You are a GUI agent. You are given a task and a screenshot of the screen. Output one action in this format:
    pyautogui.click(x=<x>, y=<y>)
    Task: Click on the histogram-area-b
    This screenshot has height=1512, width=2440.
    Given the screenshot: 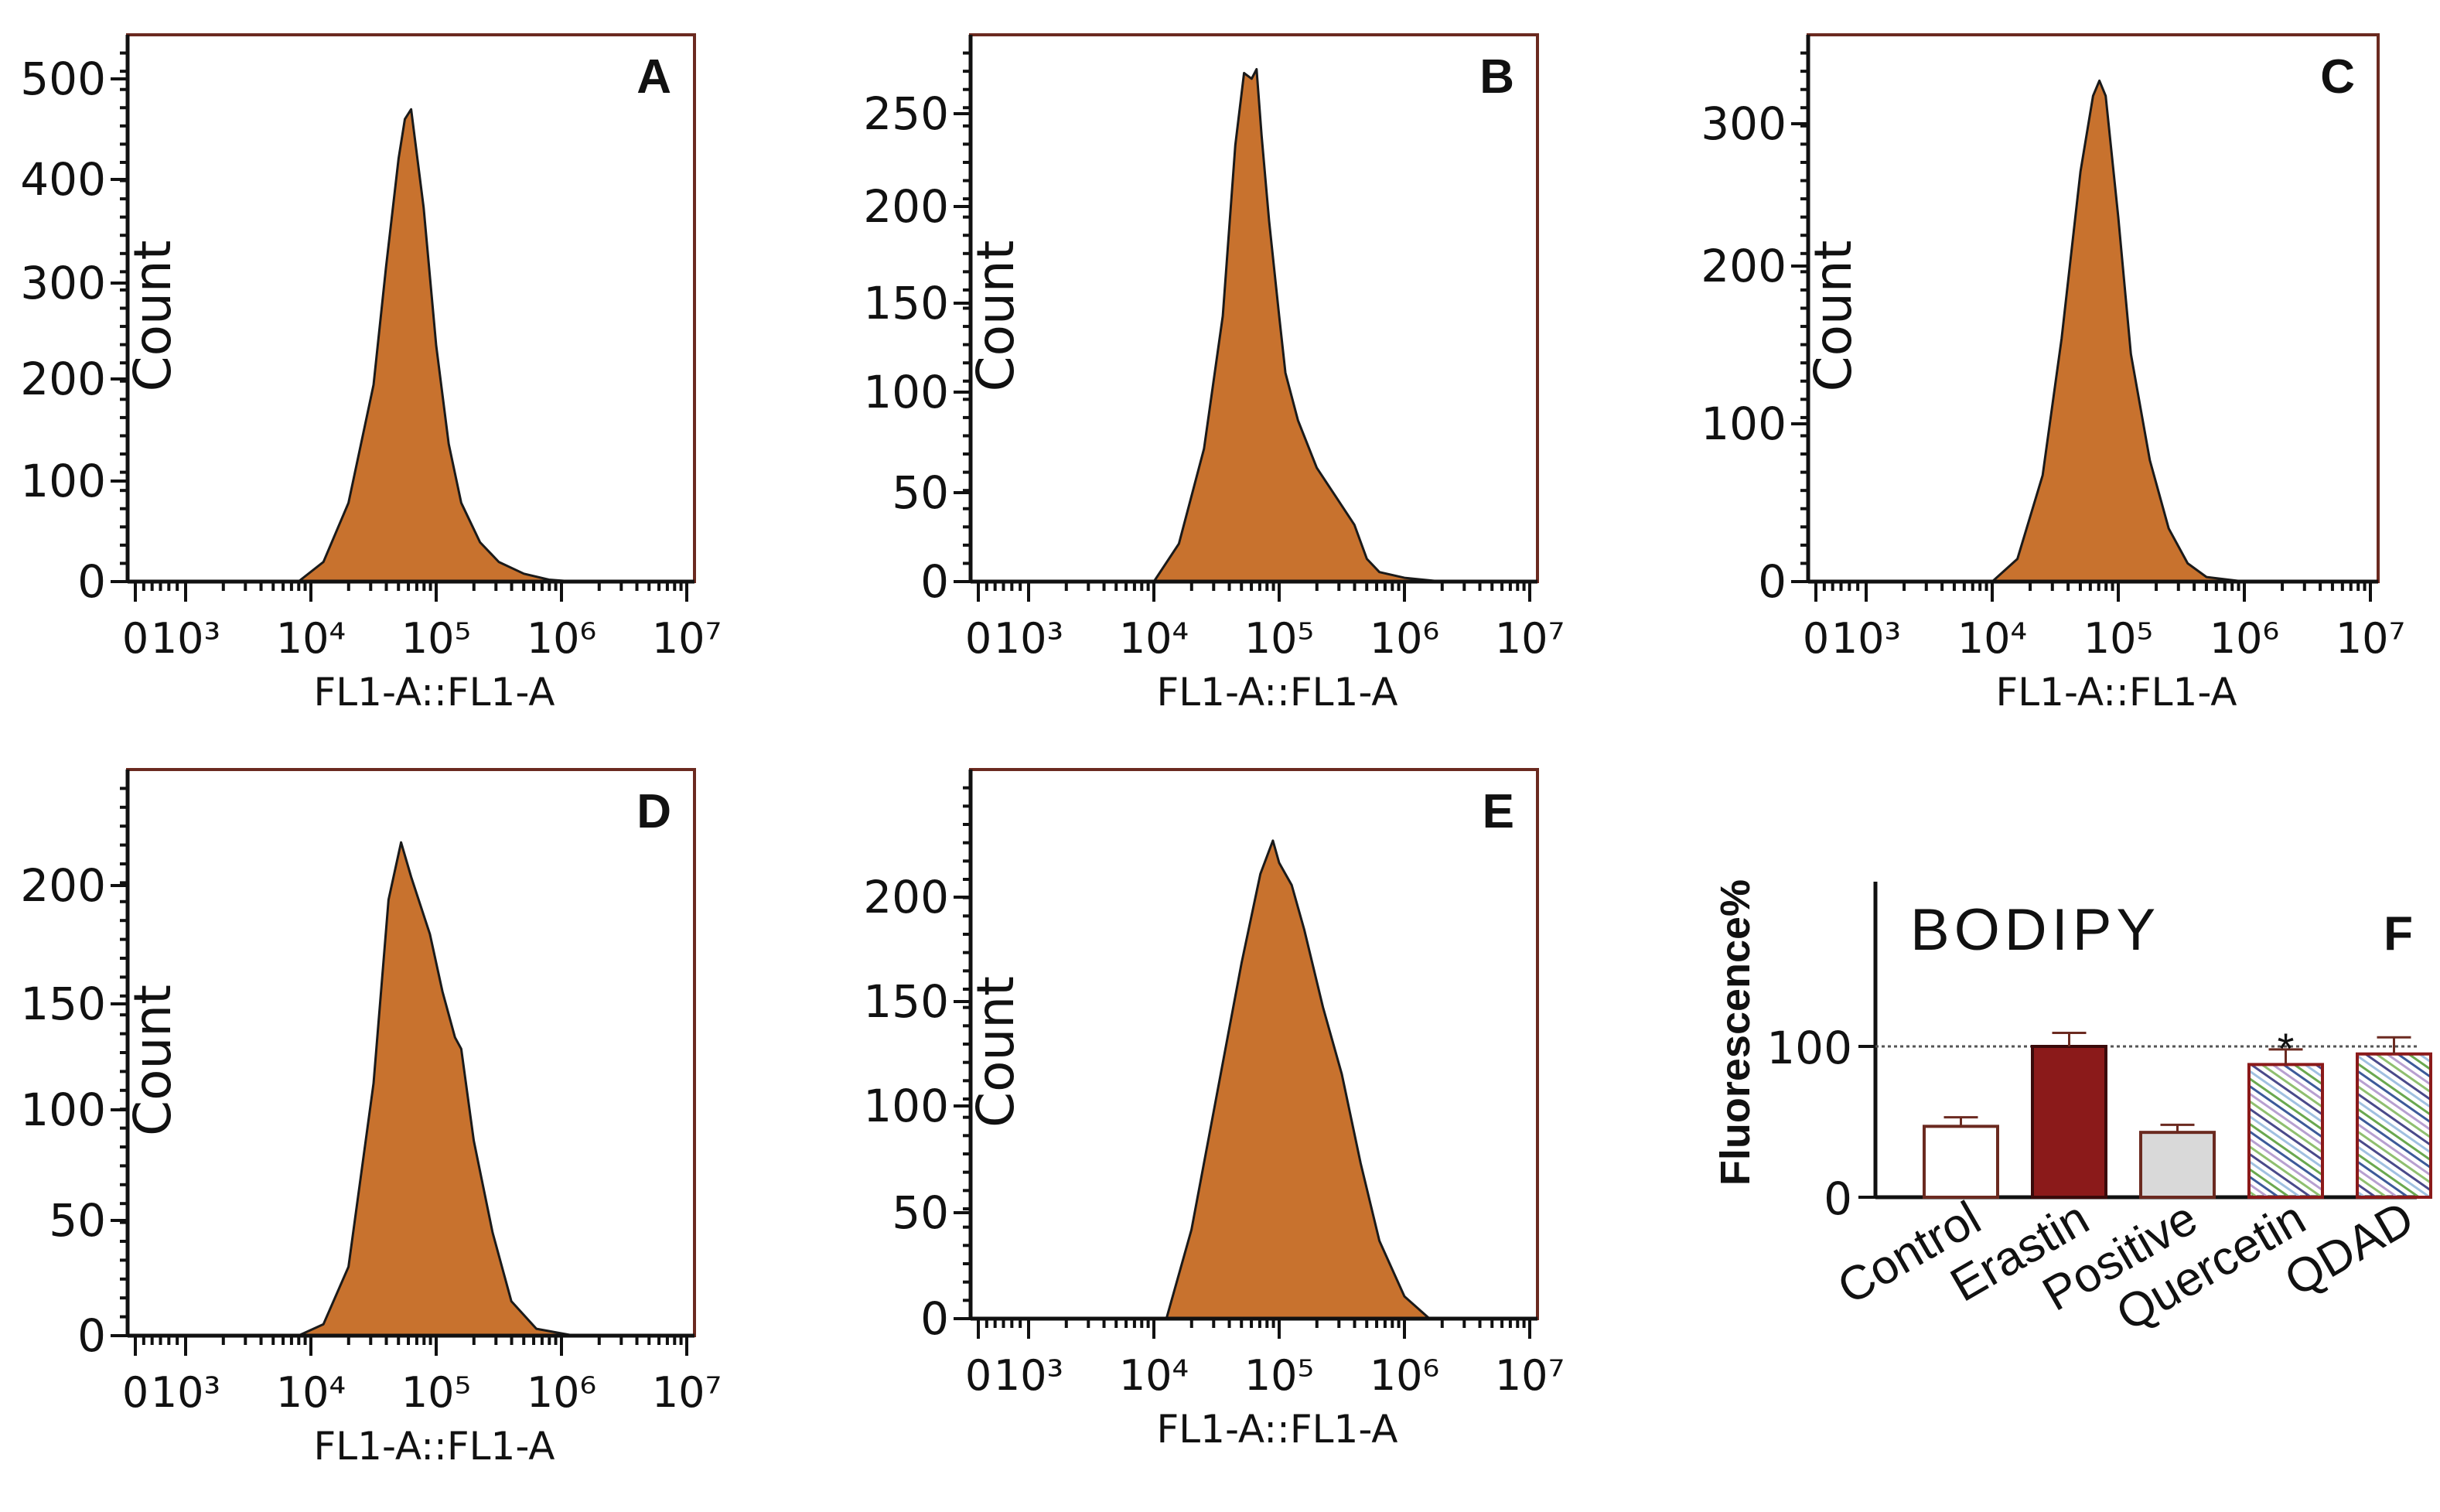 What is the action you would take?
    pyautogui.click(x=1298, y=325)
    